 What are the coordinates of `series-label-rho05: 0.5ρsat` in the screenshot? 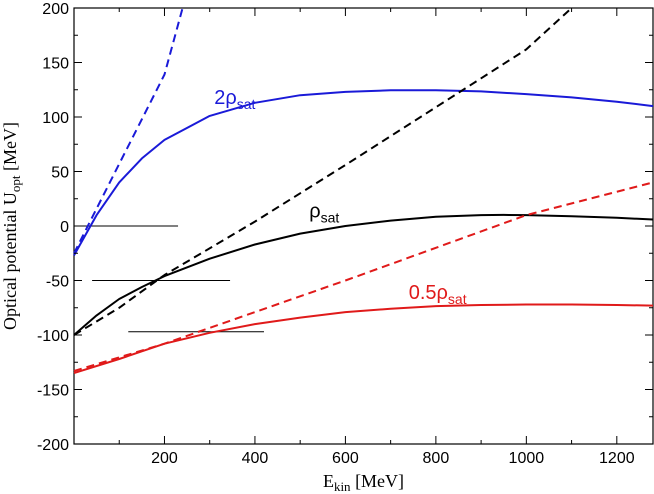 It's located at (438, 294).